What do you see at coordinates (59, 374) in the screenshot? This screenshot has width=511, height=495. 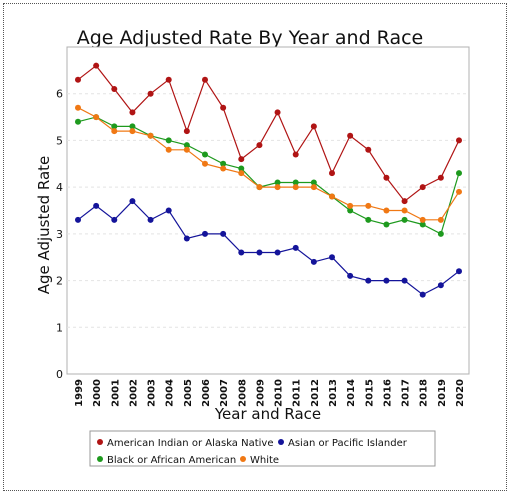 I see `y-tick-label: 0` at bounding box center [59, 374].